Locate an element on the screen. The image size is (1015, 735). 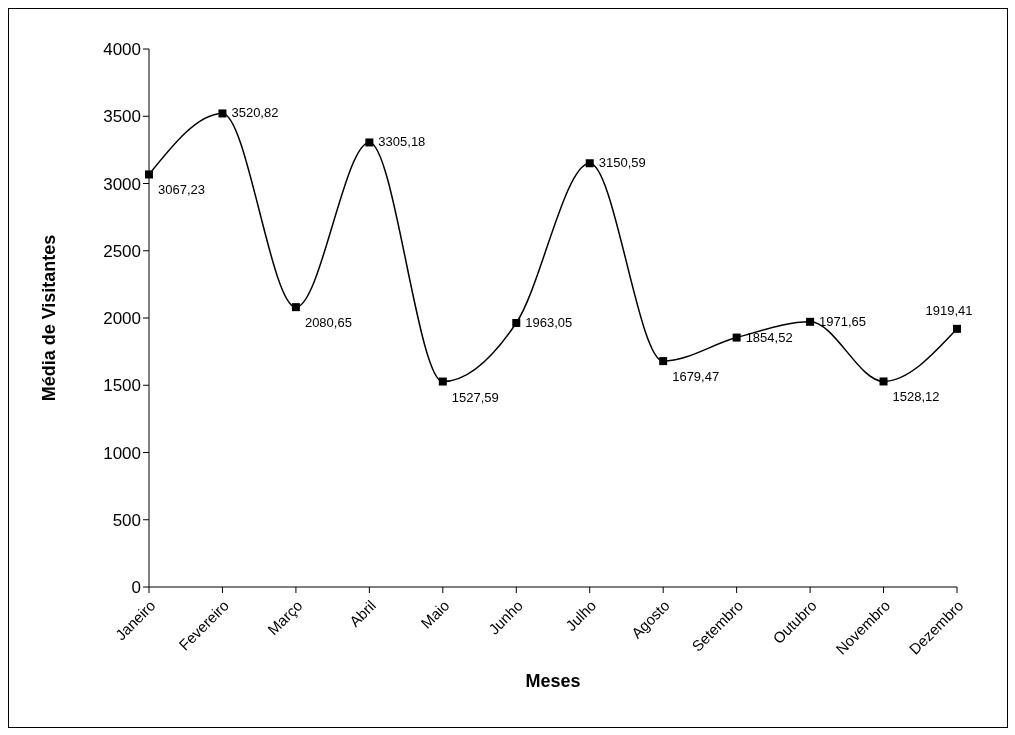
y-tick-label: 4000 is located at coordinates (122, 50).